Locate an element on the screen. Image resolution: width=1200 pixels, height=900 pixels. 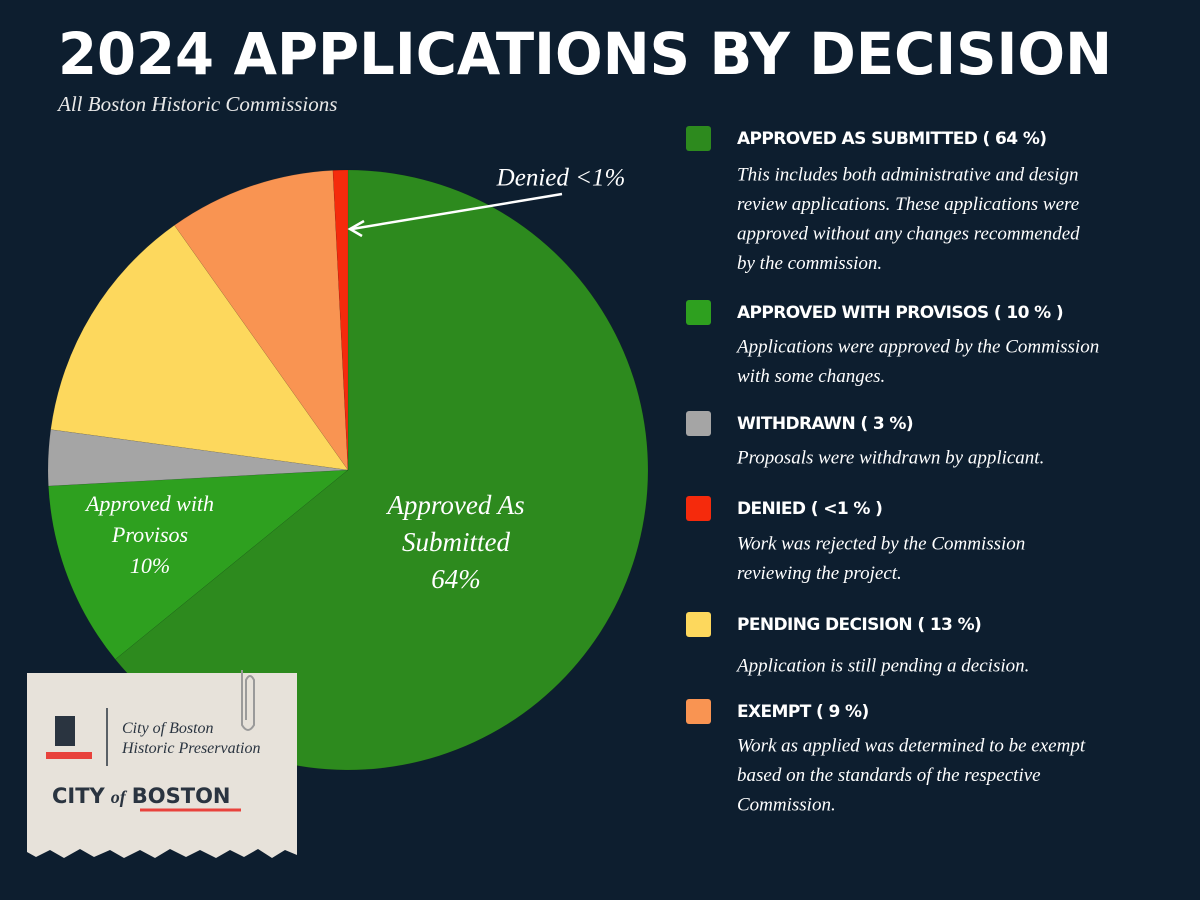
wordmark-part: of is located at coordinates (119, 797).